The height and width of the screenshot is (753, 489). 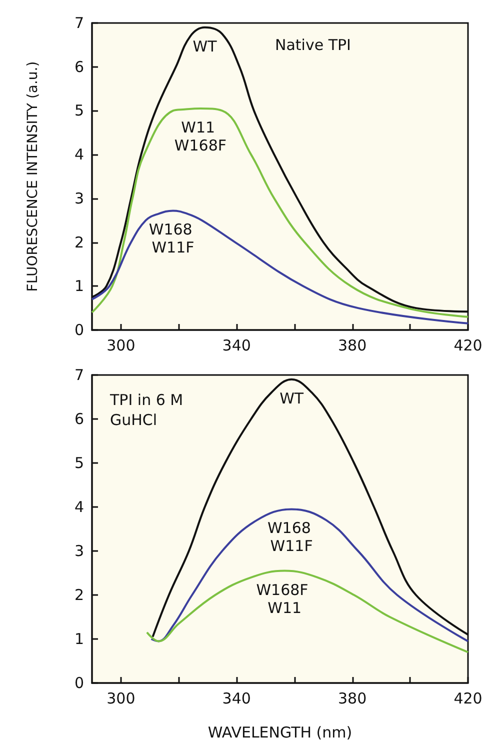 What do you see at coordinates (280, 733) in the screenshot?
I see `x-axis-title: WAVELENGTH (nm)` at bounding box center [280, 733].